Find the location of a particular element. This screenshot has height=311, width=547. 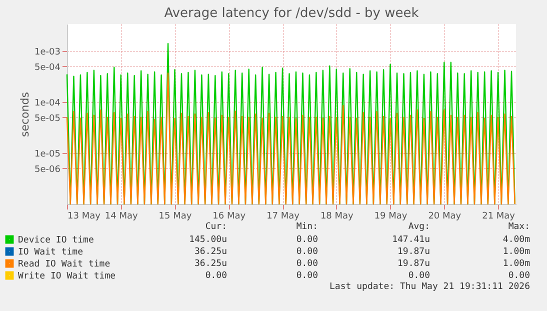

y-tick-label: 1e-03 is located at coordinates (47, 53).